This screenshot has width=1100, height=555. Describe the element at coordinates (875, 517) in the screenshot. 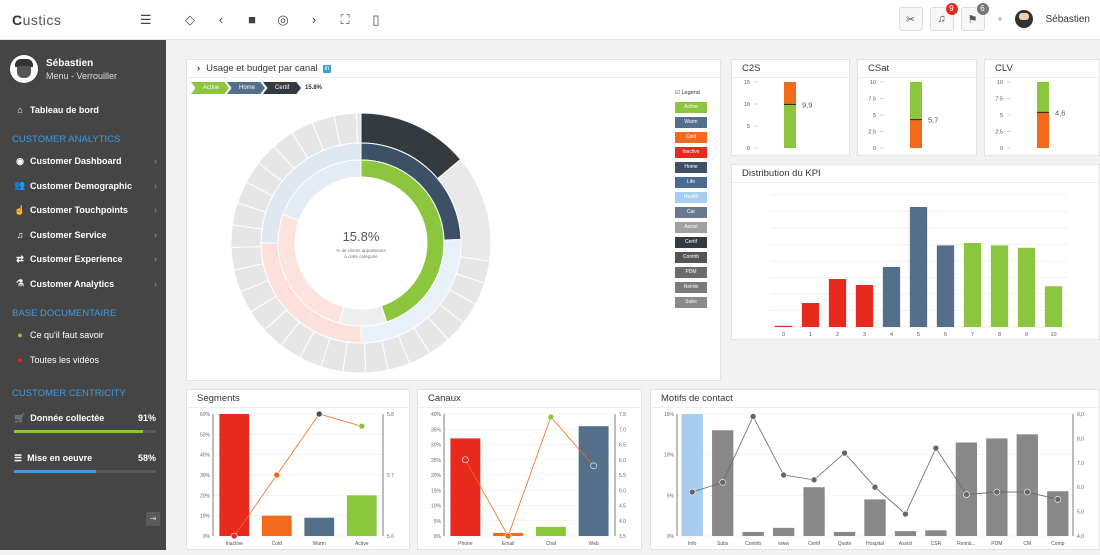

I see `bar-hospital` at that location.